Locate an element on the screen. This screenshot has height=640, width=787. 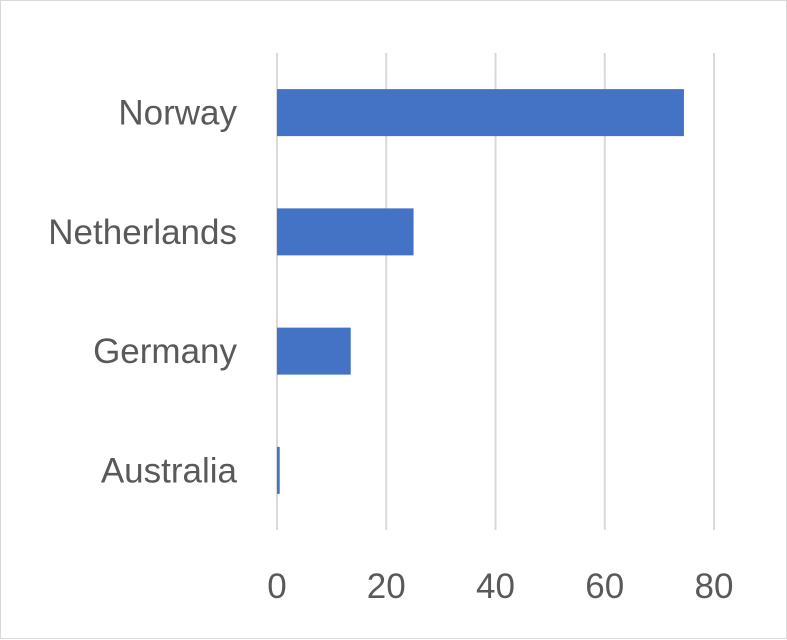
category-label-norway: Norway is located at coordinates (177, 113).